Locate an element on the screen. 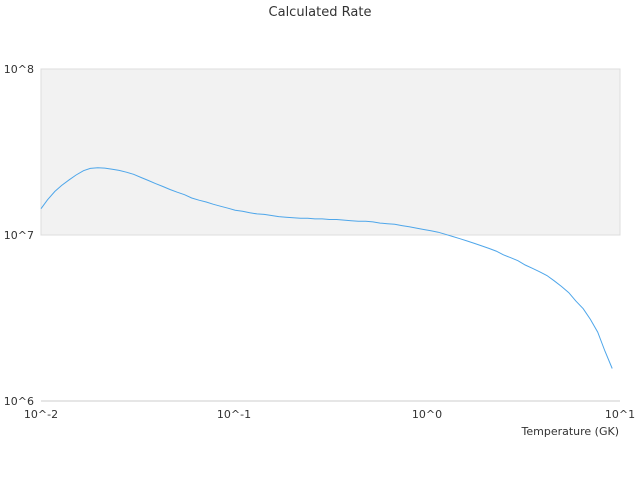 This screenshot has height=480, width=640. x-tick-label: 10^-1 is located at coordinates (234, 414).